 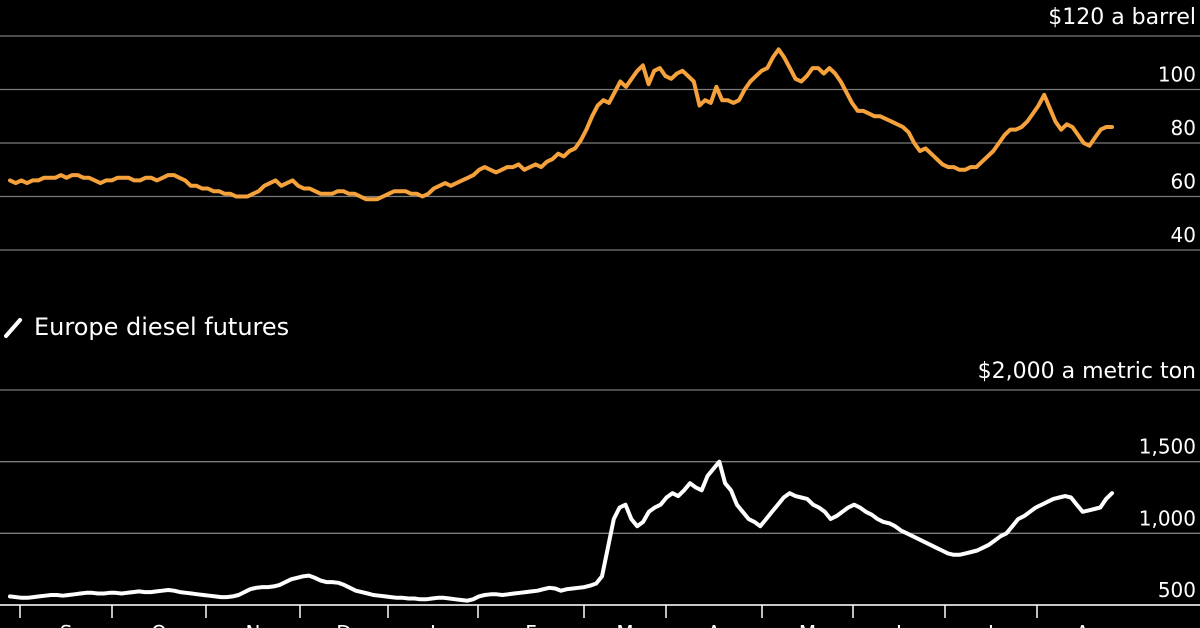 What do you see at coordinates (159, 624) in the screenshot?
I see `x-tick-label: O` at bounding box center [159, 624].